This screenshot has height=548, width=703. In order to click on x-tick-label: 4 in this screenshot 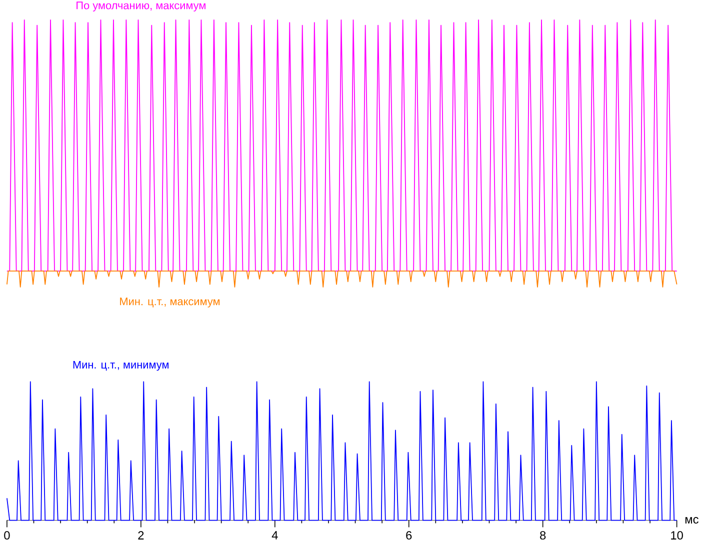, I will do `click(275, 535)`.